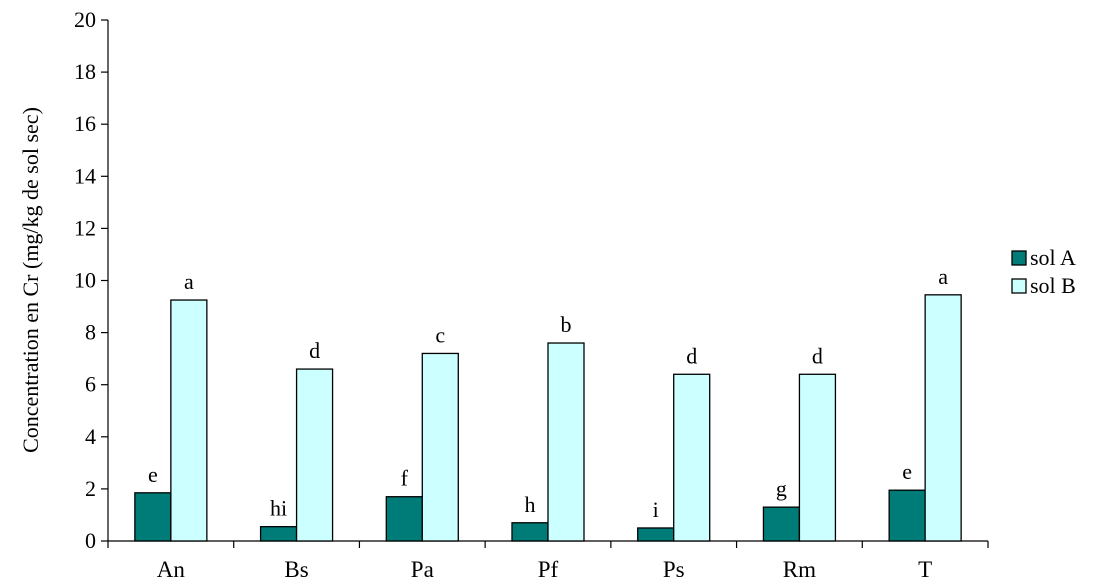  What do you see at coordinates (90, 540) in the screenshot?
I see `y-tick-label: 0` at bounding box center [90, 540].